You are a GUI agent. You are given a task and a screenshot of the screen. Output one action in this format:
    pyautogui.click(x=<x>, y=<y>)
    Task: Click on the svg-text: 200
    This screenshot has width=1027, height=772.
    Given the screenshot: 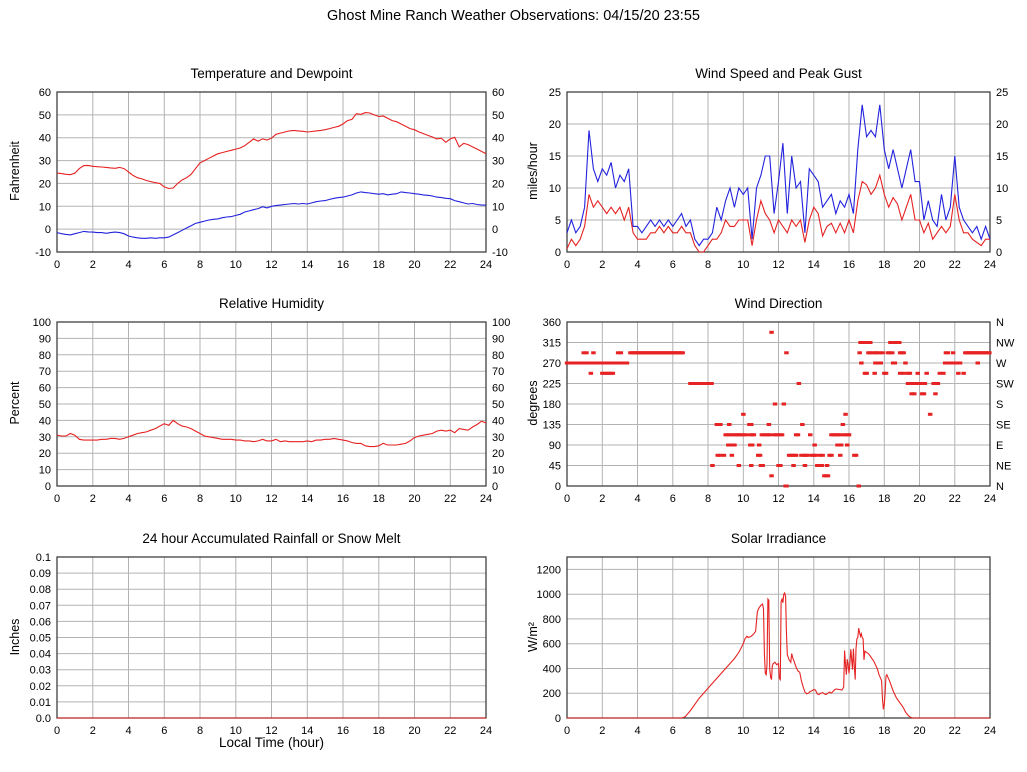 What is the action you would take?
    pyautogui.click(x=552, y=694)
    